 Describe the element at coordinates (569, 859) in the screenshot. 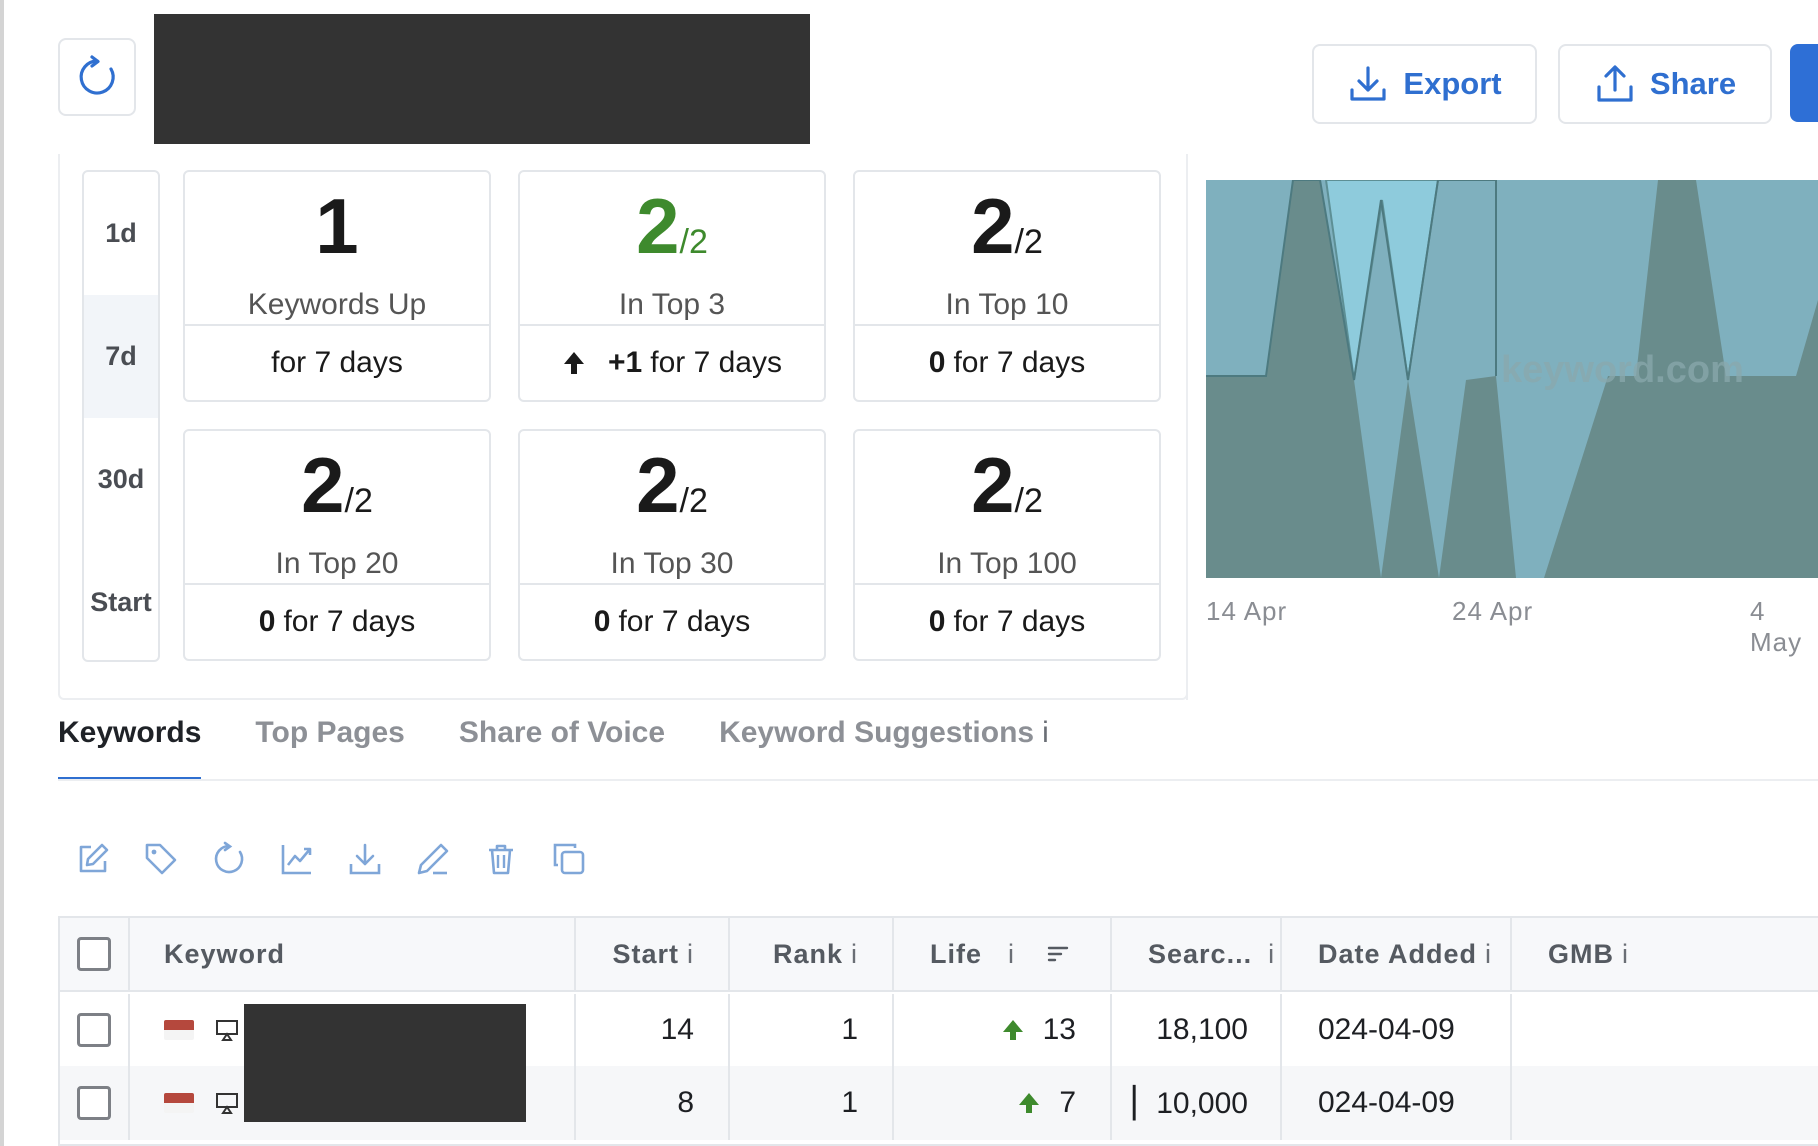

I see `copy-icon` at that location.